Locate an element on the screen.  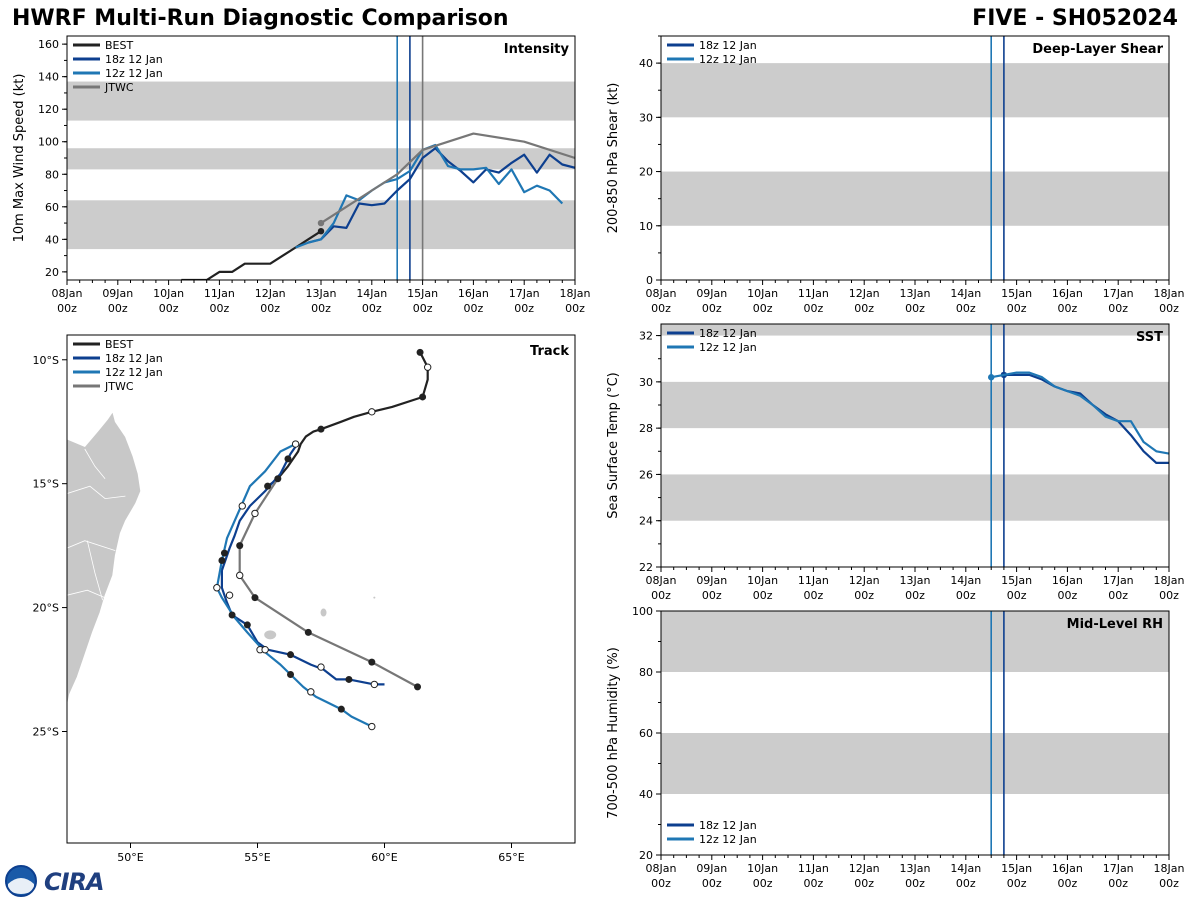
ytick-label-sst-4: 30 is located at coordinates (646, 382).